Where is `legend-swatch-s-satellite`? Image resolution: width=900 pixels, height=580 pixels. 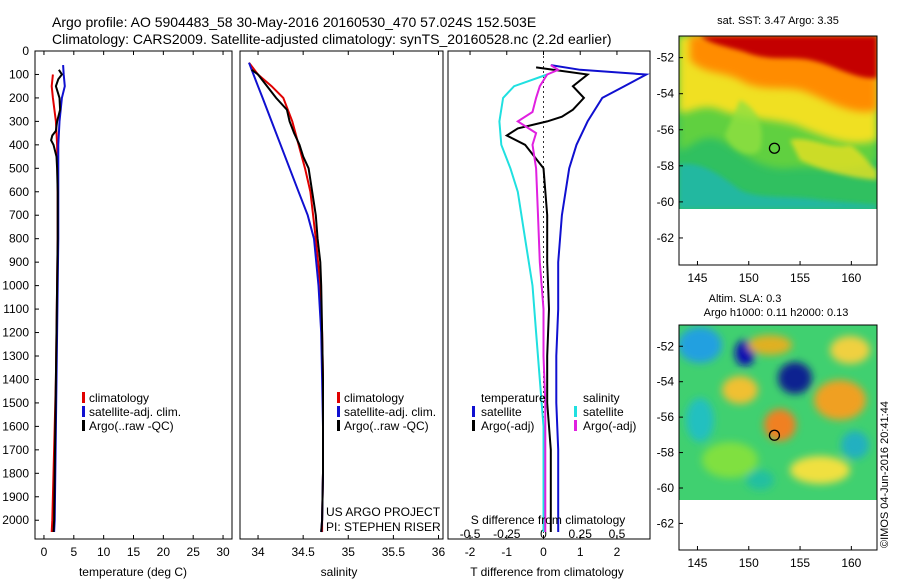
legend-swatch-s-satellite is located at coordinates (575, 411).